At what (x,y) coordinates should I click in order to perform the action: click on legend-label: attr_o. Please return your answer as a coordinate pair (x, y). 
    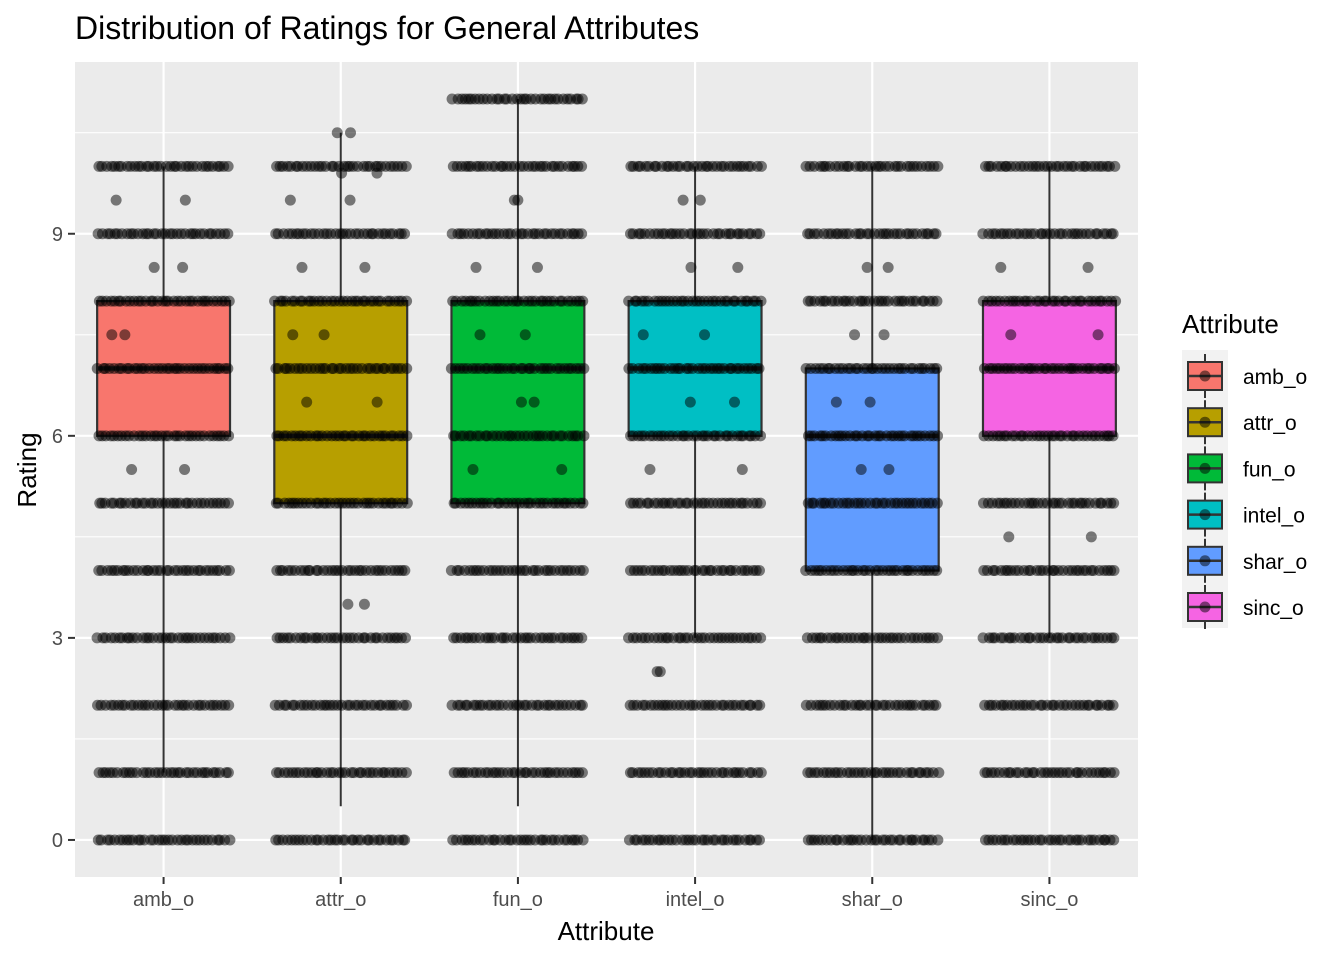
    Looking at the image, I should click on (1270, 423).